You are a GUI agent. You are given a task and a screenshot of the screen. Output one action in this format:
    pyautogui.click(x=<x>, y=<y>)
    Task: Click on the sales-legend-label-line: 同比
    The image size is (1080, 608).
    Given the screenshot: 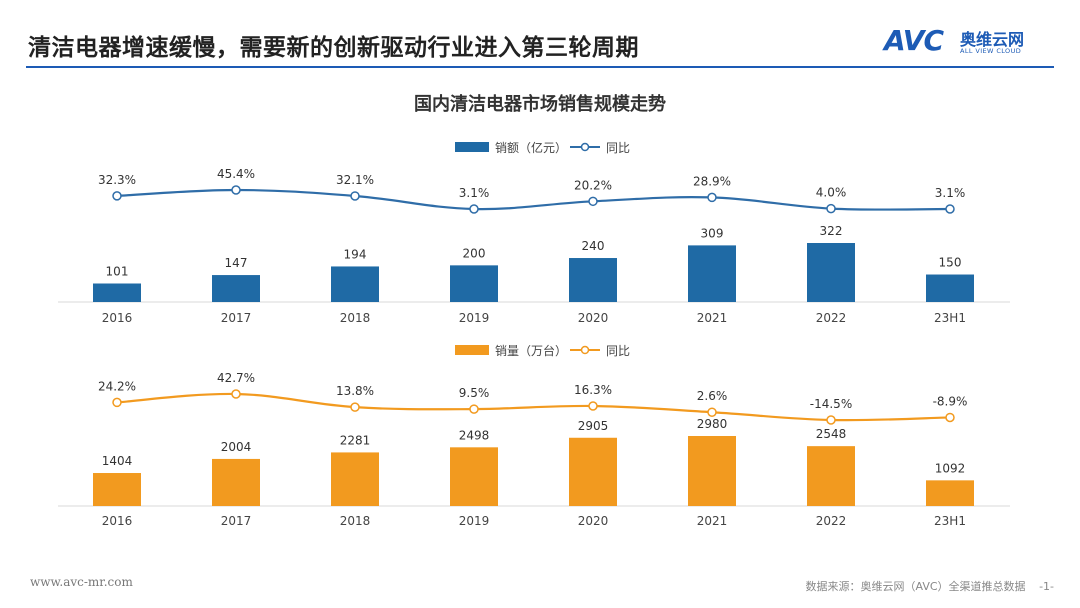 What is the action you would take?
    pyautogui.click(x=618, y=148)
    